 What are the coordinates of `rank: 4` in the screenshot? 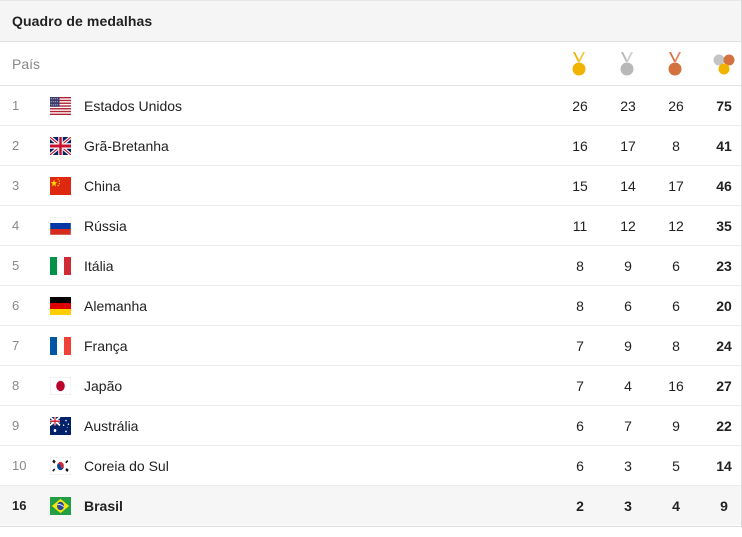 It's located at (16, 225).